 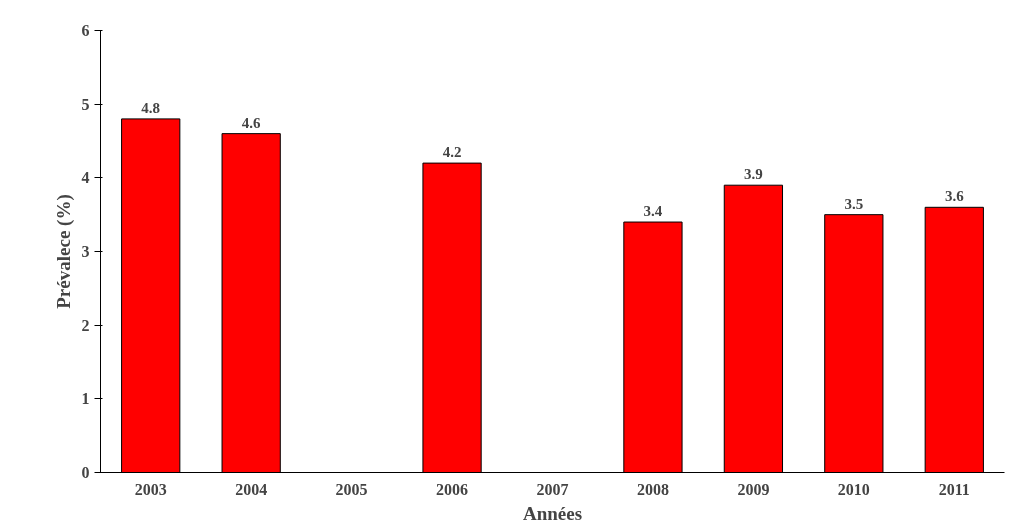 I want to click on x-axis-title: Années, so click(x=552, y=513).